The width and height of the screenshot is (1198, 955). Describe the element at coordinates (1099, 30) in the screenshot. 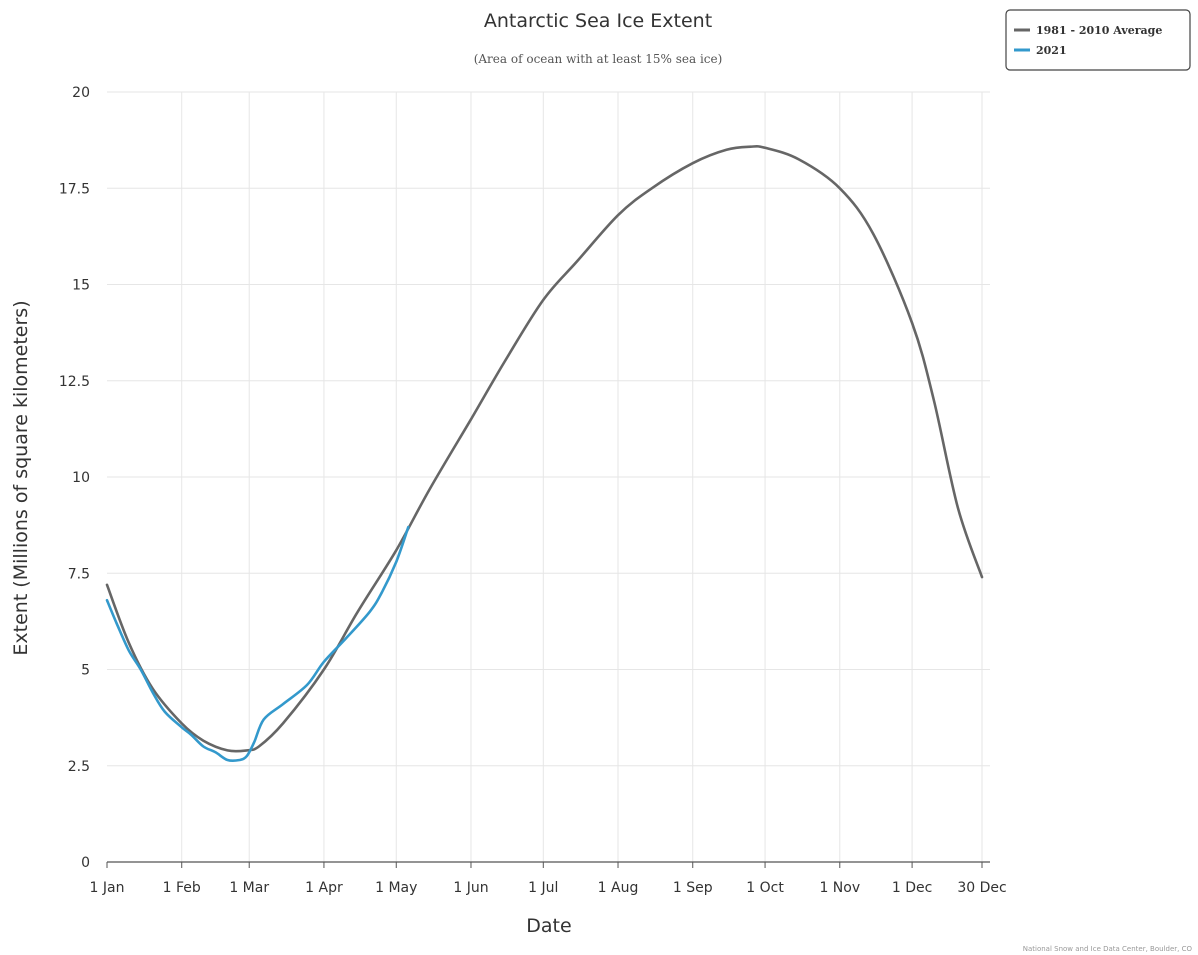

I see `legend-label-average: 1981 - 2010 Average` at that location.